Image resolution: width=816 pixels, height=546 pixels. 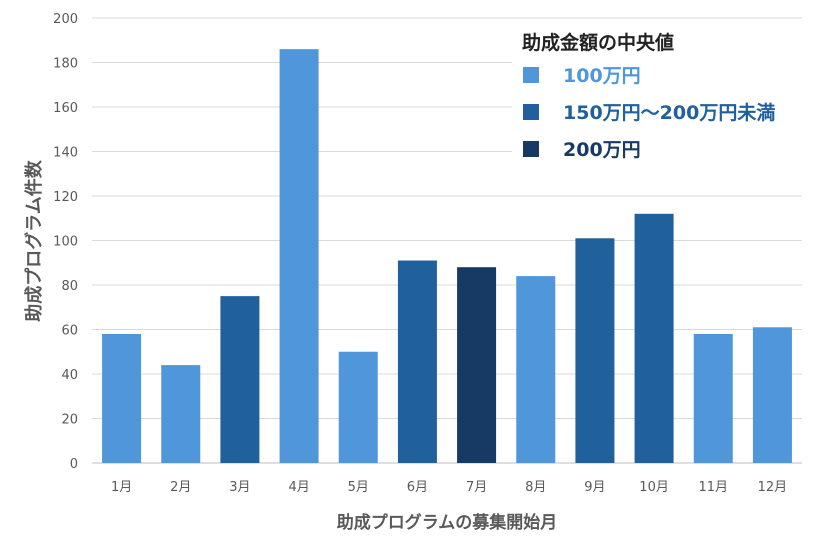 What do you see at coordinates (69, 420) in the screenshot?
I see `y-tick-label: 20` at bounding box center [69, 420].